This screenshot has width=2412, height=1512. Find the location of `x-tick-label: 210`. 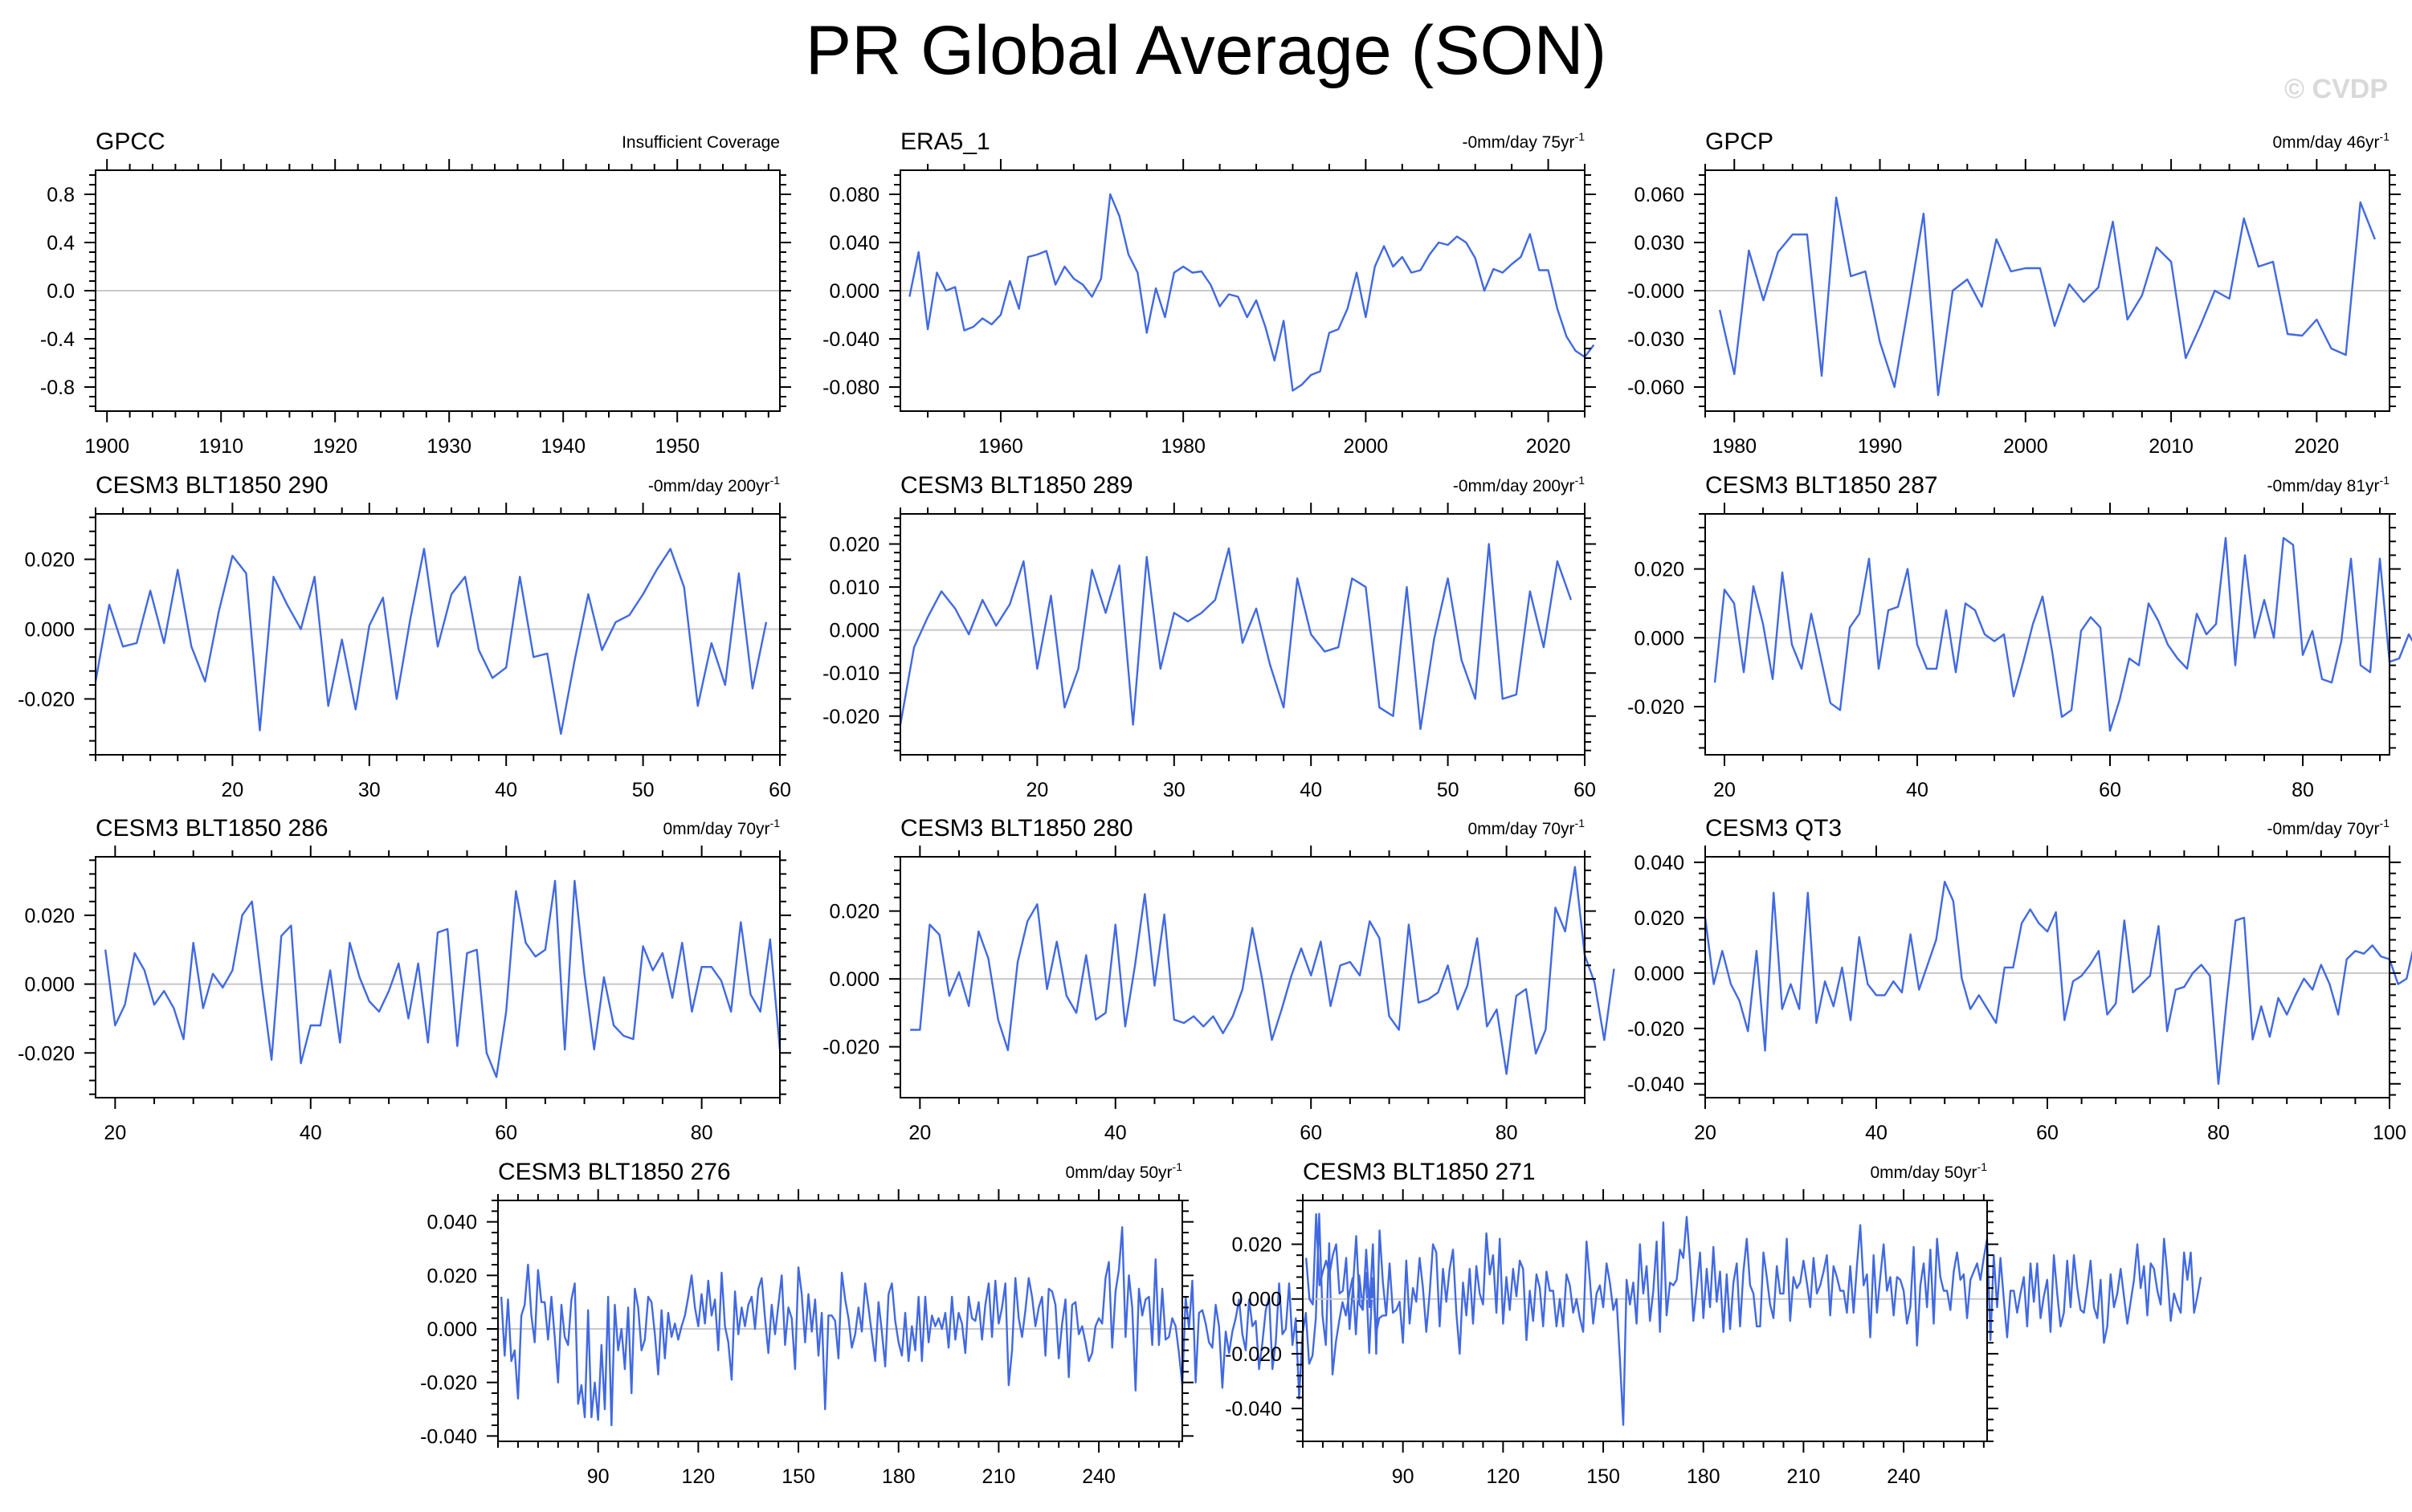

x-tick-label: 210 is located at coordinates (999, 1477).